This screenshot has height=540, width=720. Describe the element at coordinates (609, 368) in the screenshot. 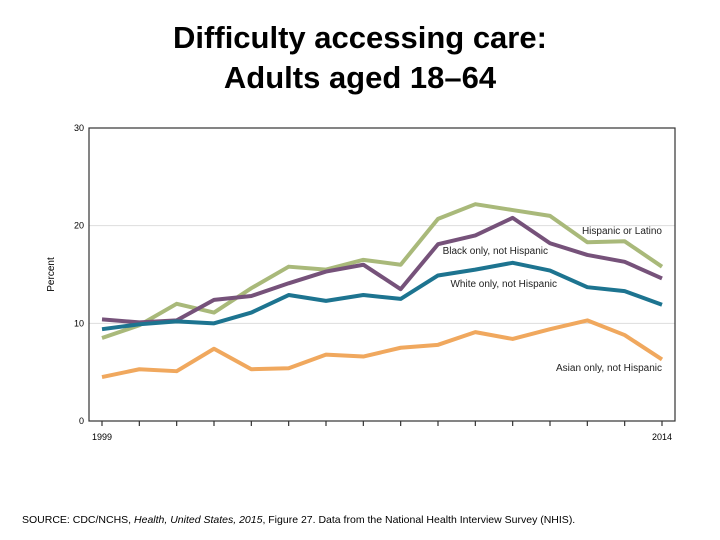

I see `series-label: Asian only, not Hispanic` at that location.